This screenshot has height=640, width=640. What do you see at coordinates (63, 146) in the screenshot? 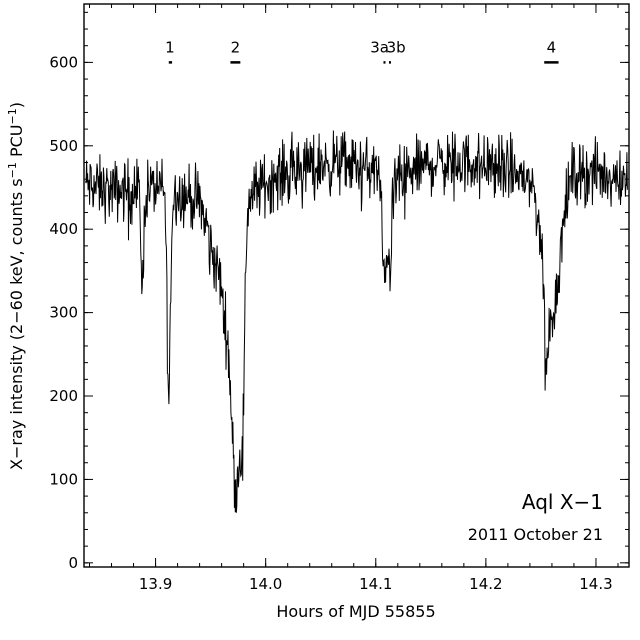
I see `y-tick-label: 500` at bounding box center [63, 146].